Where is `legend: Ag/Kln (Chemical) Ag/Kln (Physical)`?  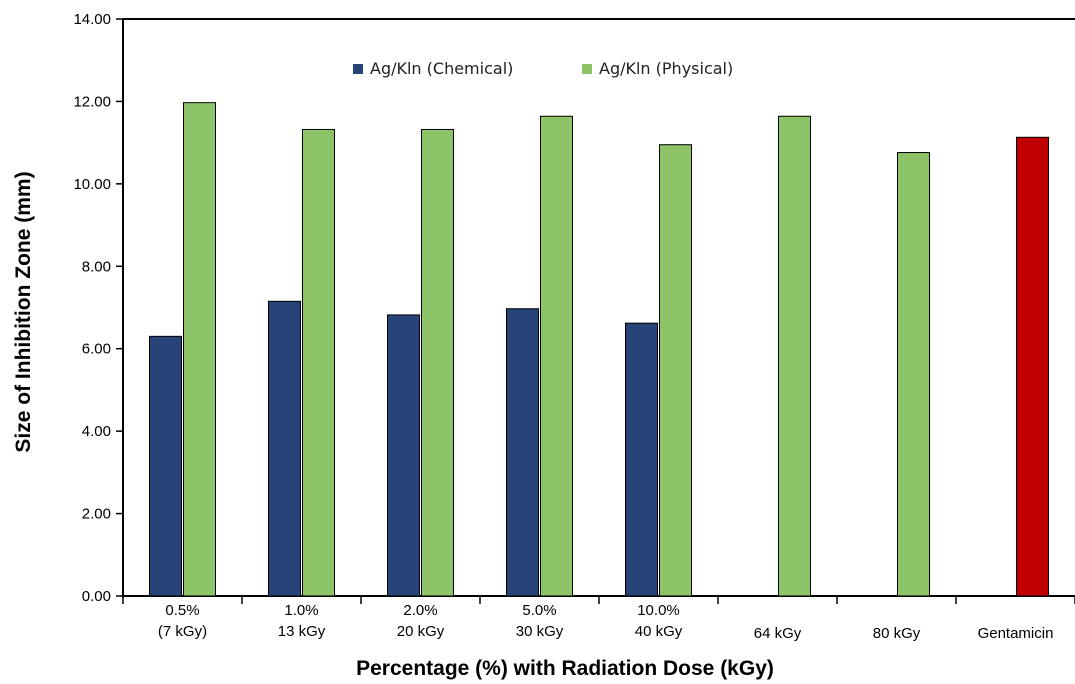
legend: Ag/Kln (Chemical) Ag/Kln (Physical) is located at coordinates (543, 68).